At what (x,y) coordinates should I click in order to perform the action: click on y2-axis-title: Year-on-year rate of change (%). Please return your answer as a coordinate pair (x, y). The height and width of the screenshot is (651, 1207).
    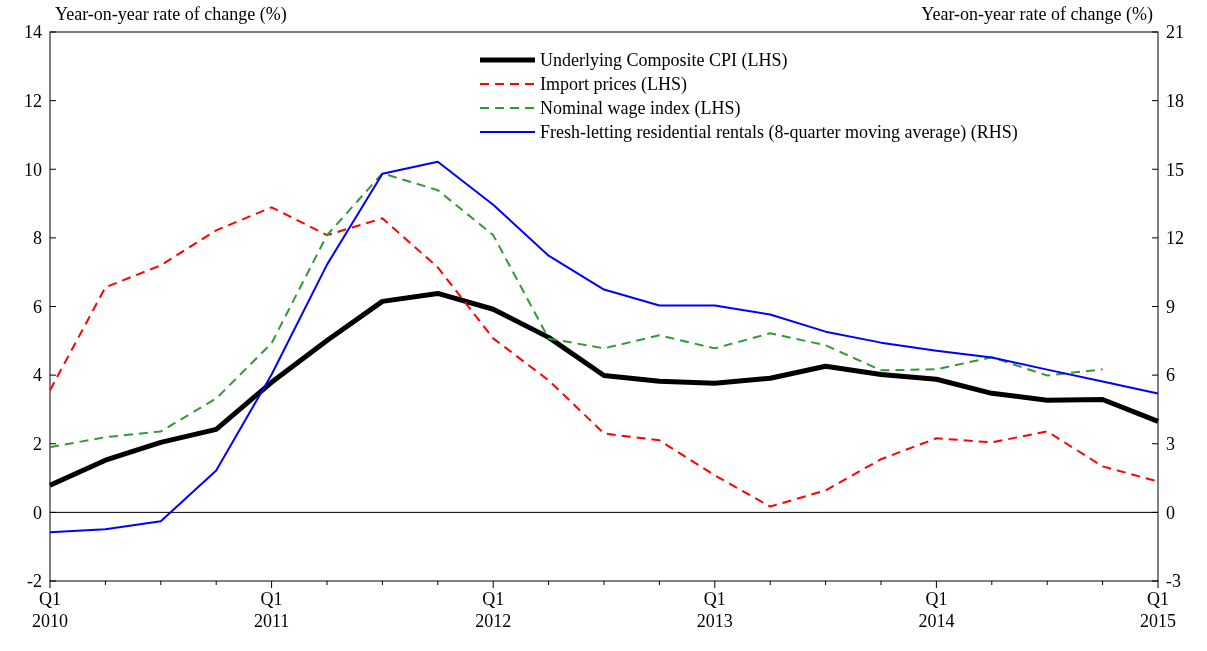
    Looking at the image, I should click on (1037, 14).